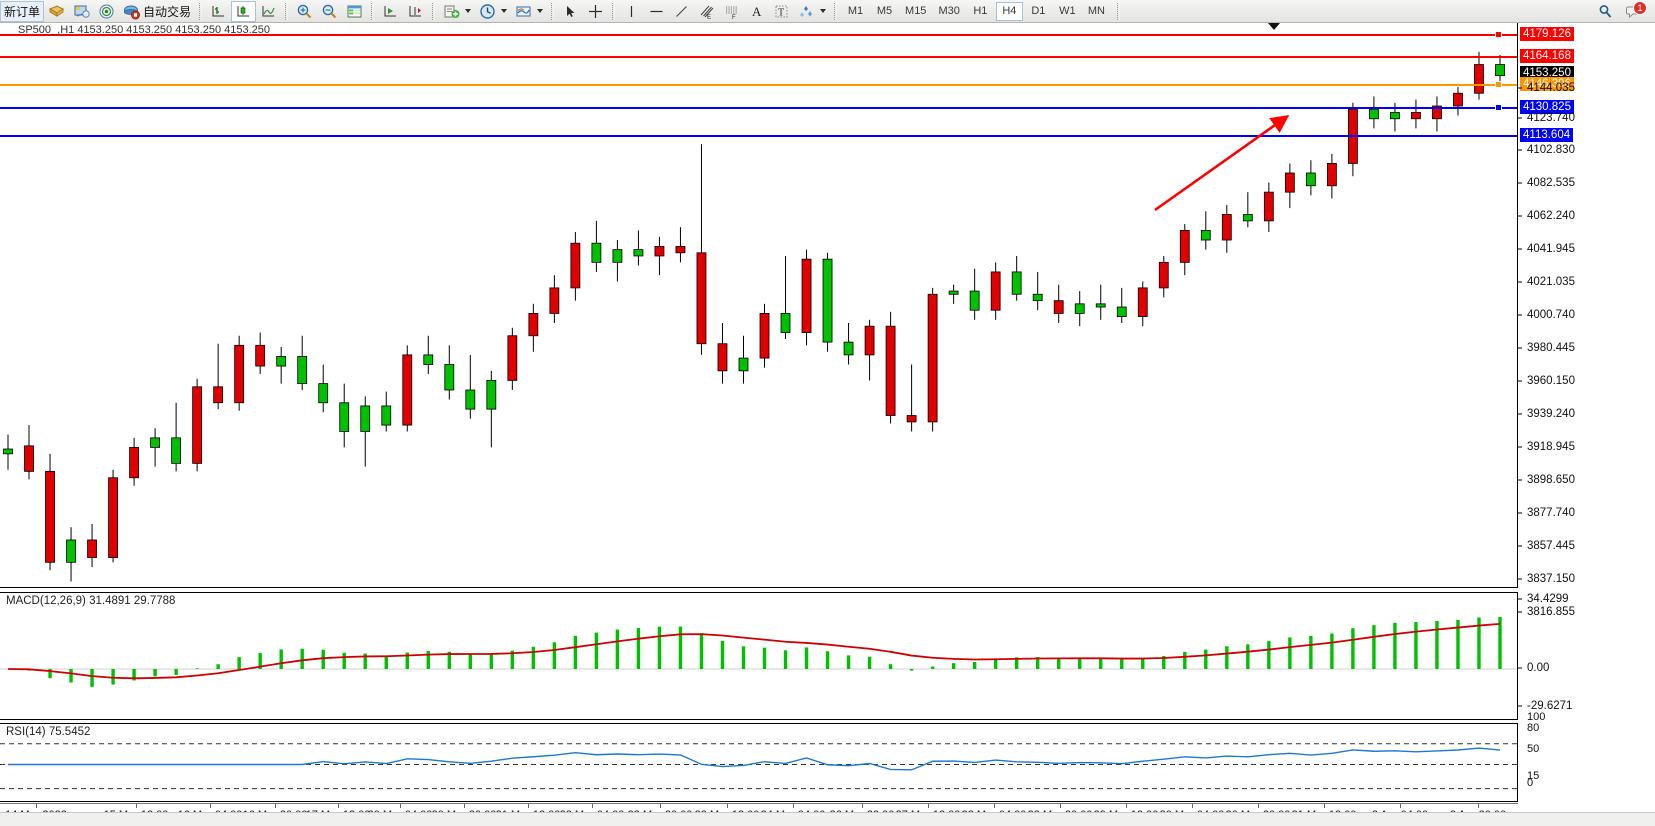  I want to click on data-window-icon, so click(81, 11).